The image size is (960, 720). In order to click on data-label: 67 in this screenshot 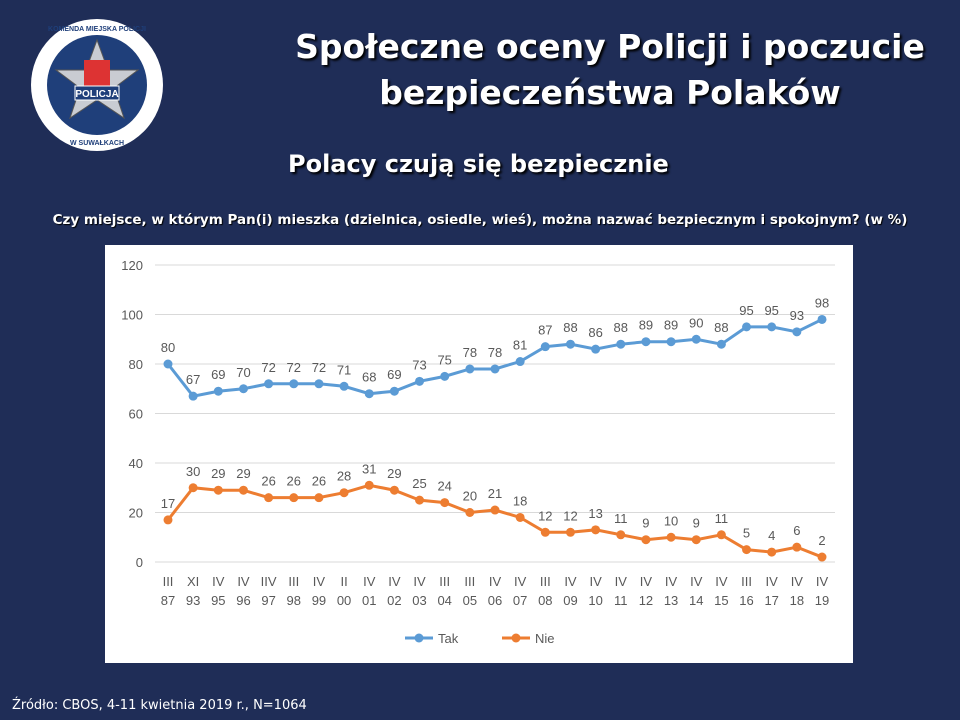, I will do `click(193, 379)`.